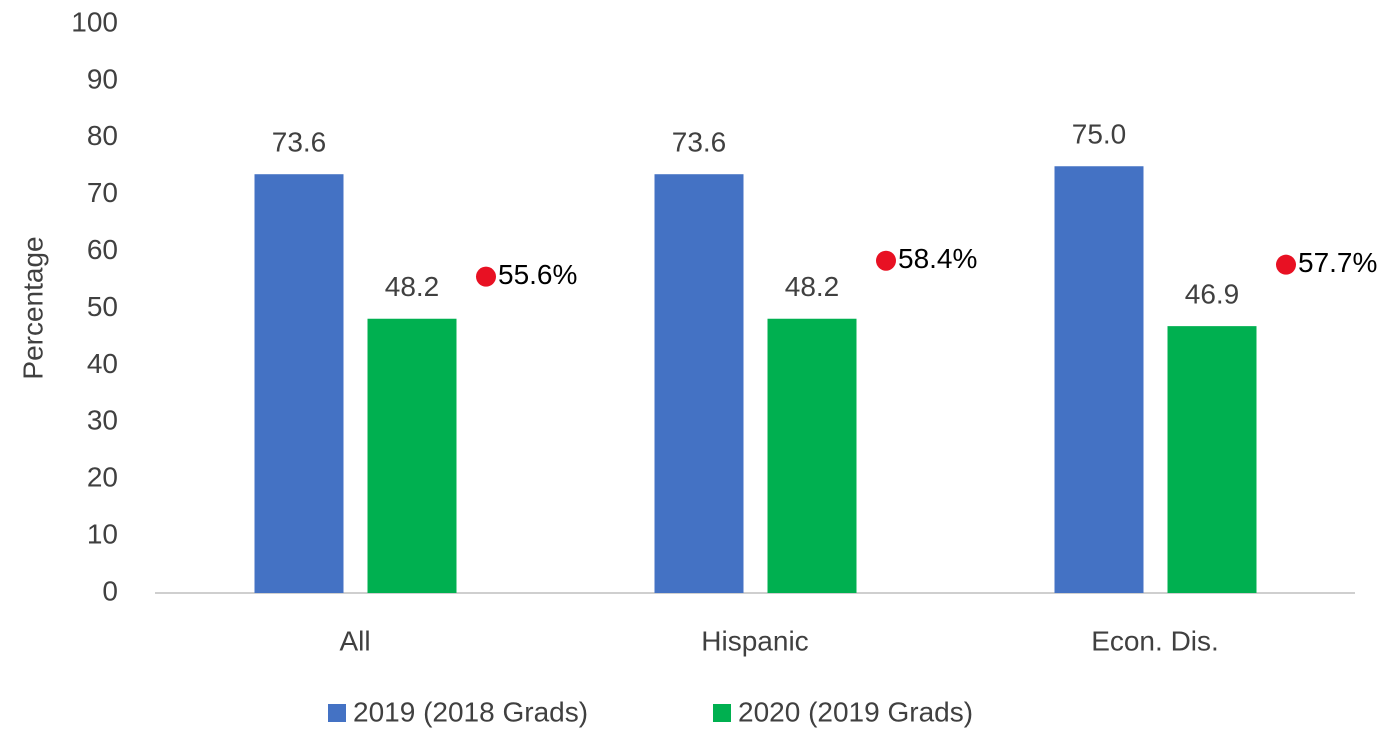  What do you see at coordinates (102, 363) in the screenshot?
I see `y-tick-label: 40` at bounding box center [102, 363].